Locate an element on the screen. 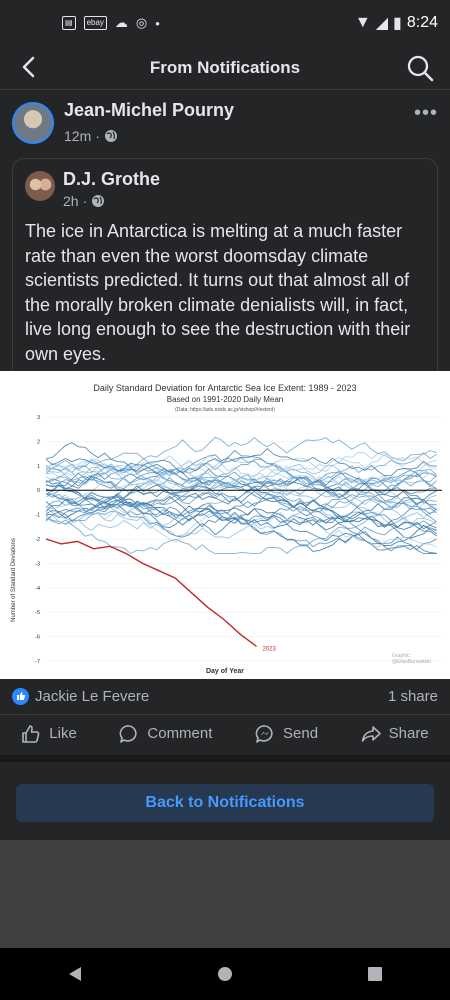 This screenshot has width=450, height=1000. share-button: Share is located at coordinates (395, 734).